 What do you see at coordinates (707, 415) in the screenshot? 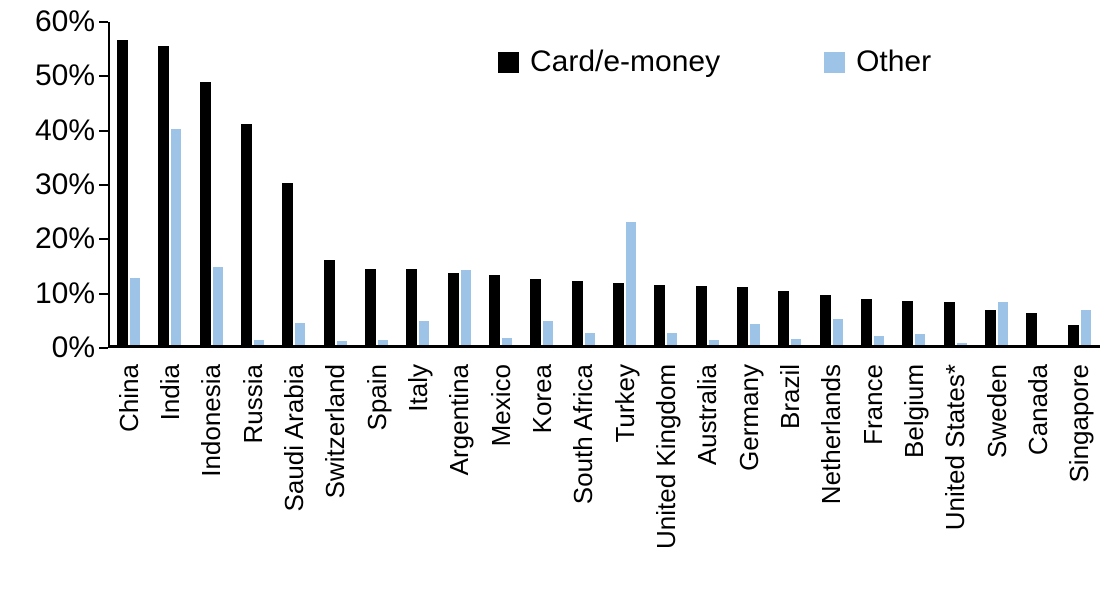
I see `x-axis-label-text: Australia` at bounding box center [707, 415].